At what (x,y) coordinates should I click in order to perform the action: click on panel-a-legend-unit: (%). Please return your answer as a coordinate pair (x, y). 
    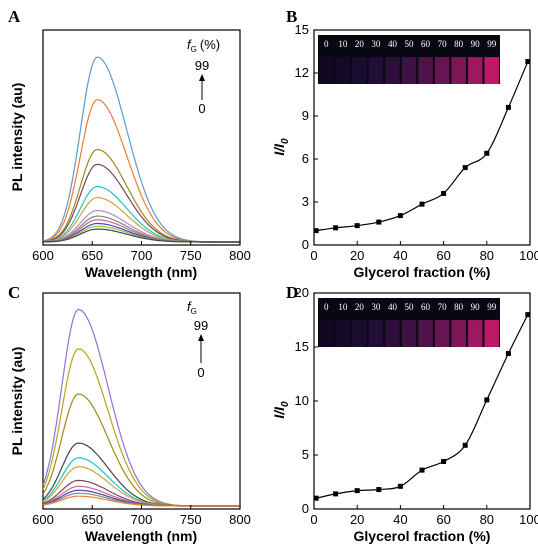
    Looking at the image, I should click on (210, 44).